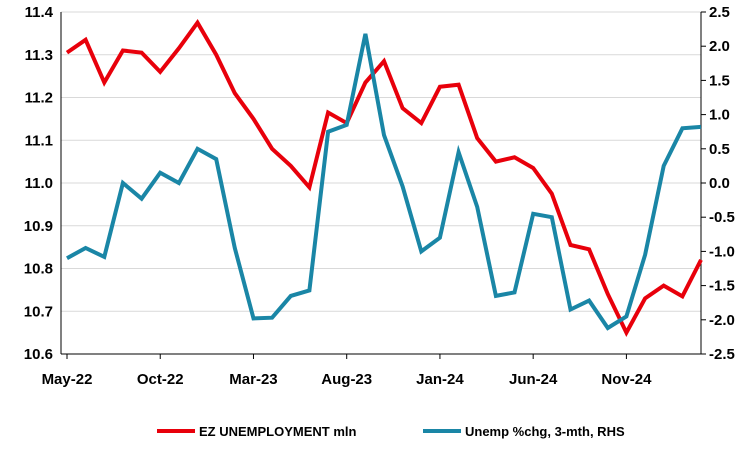 The image size is (754, 468). Describe the element at coordinates (719, 183) in the screenshot. I see `y-right-tick-label: 0.0` at that location.